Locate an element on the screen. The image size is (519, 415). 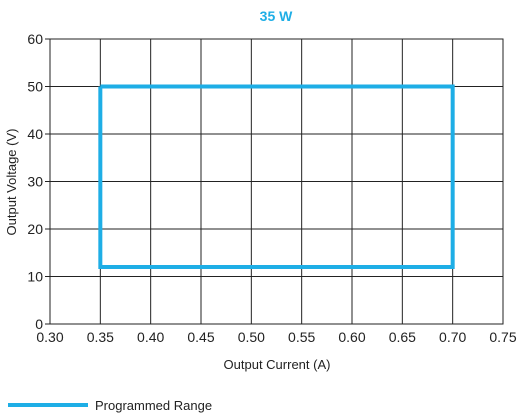
x-tick-label: 0.70 is located at coordinates (452, 337).